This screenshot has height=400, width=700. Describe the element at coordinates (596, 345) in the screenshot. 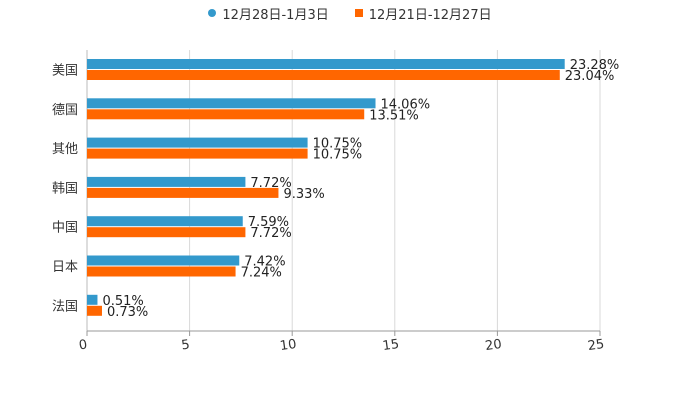

I see `x-tick-label: 25` at that location.